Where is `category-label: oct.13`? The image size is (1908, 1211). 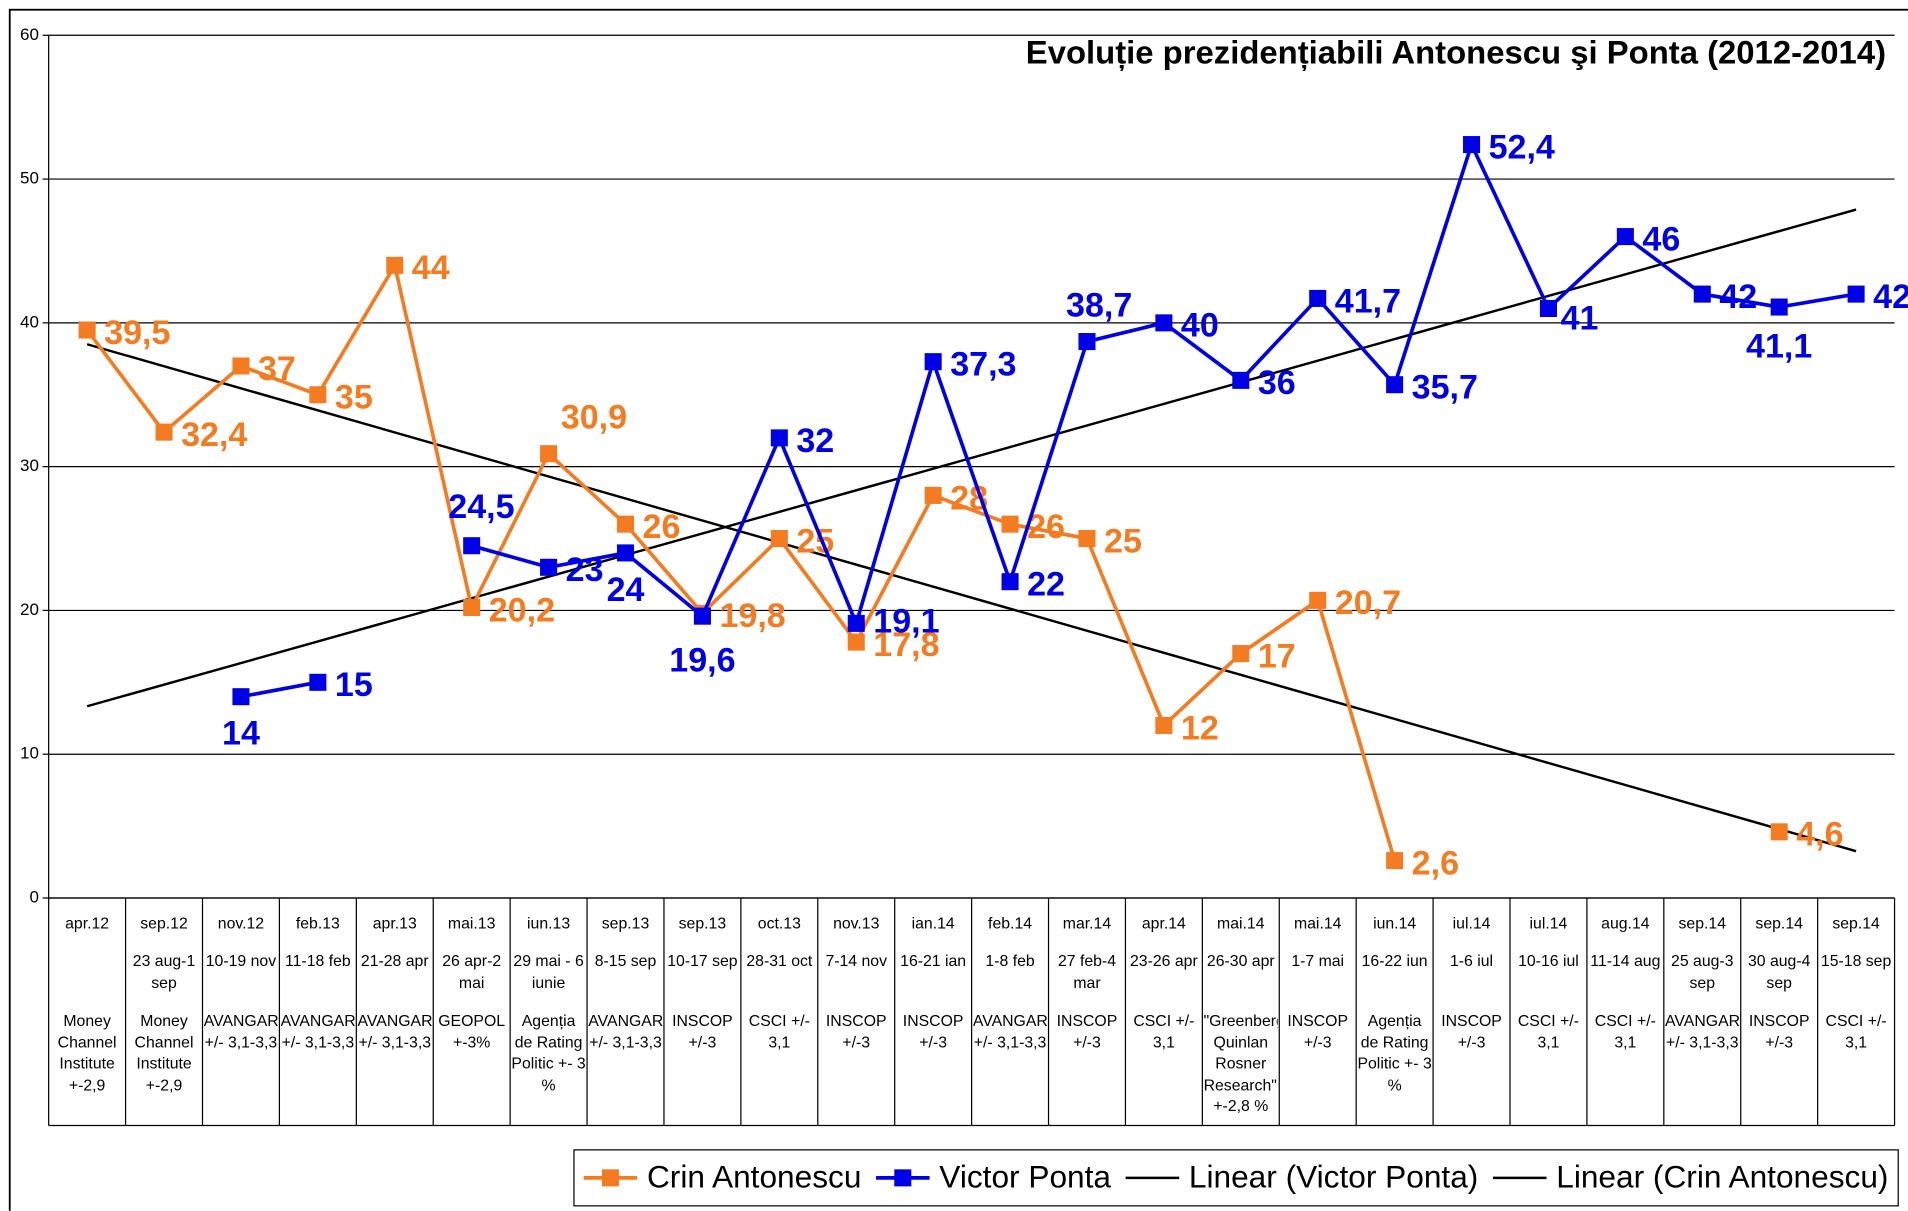 category-label: oct.13 is located at coordinates (779, 923).